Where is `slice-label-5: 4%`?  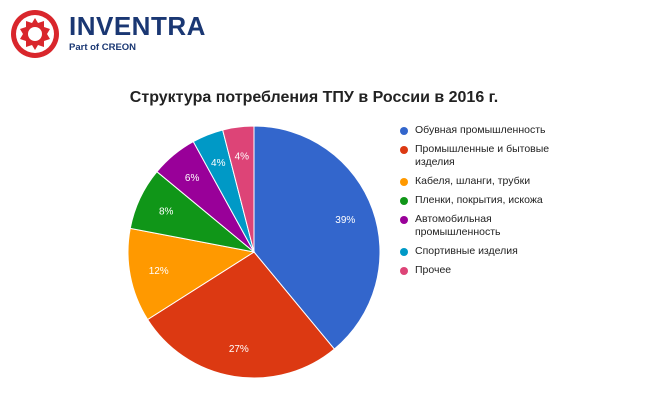 slice-label-5: 4% is located at coordinates (218, 163).